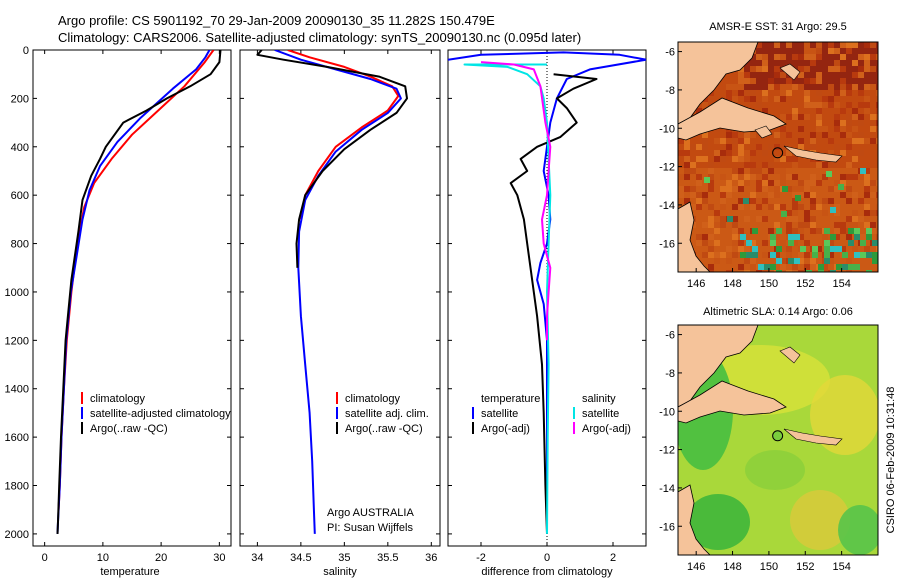  What do you see at coordinates (45, 558) in the screenshot?
I see `x-tick-label: 0` at bounding box center [45, 558].